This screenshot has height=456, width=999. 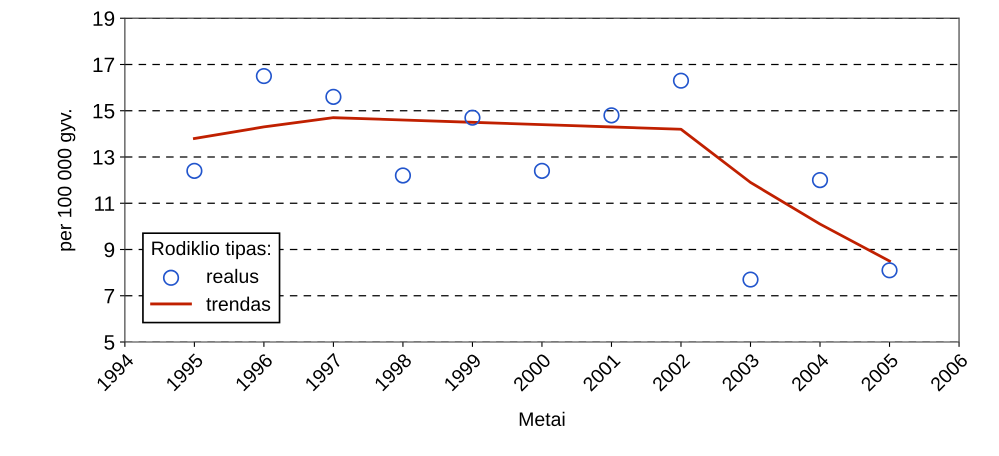 What do you see at coordinates (238, 303) in the screenshot?
I see `legend-label: trendas` at bounding box center [238, 303].